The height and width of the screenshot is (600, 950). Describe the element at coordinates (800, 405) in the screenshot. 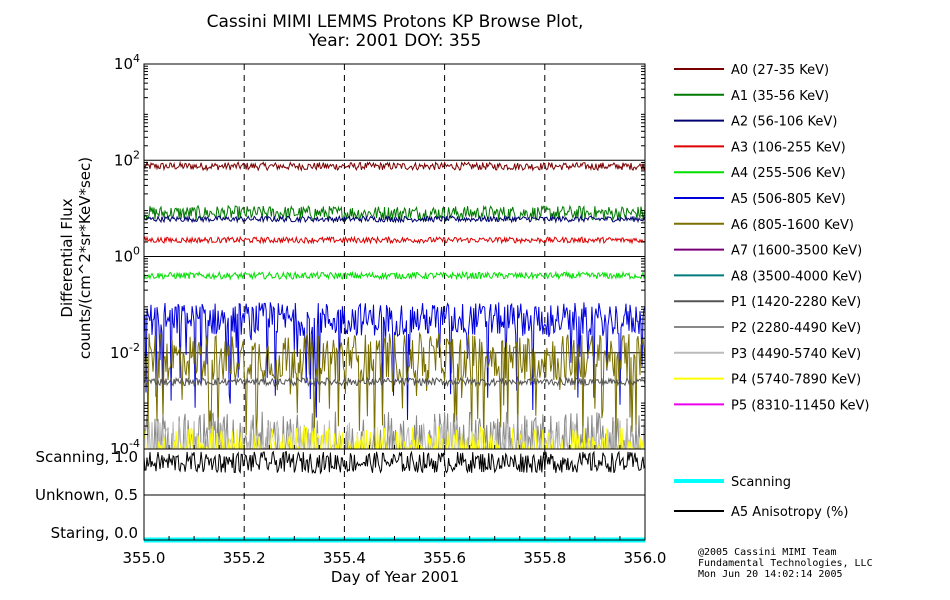

I see `legend-label: P5 (8310-11450 KeV)` at that location.